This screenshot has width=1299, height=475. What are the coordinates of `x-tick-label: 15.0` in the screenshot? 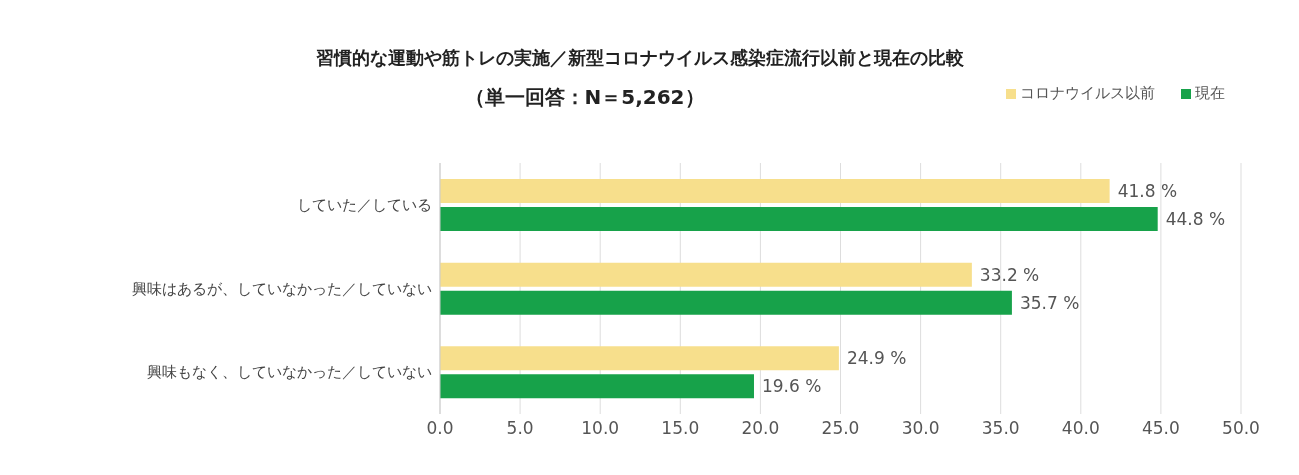 It's located at (680, 428).